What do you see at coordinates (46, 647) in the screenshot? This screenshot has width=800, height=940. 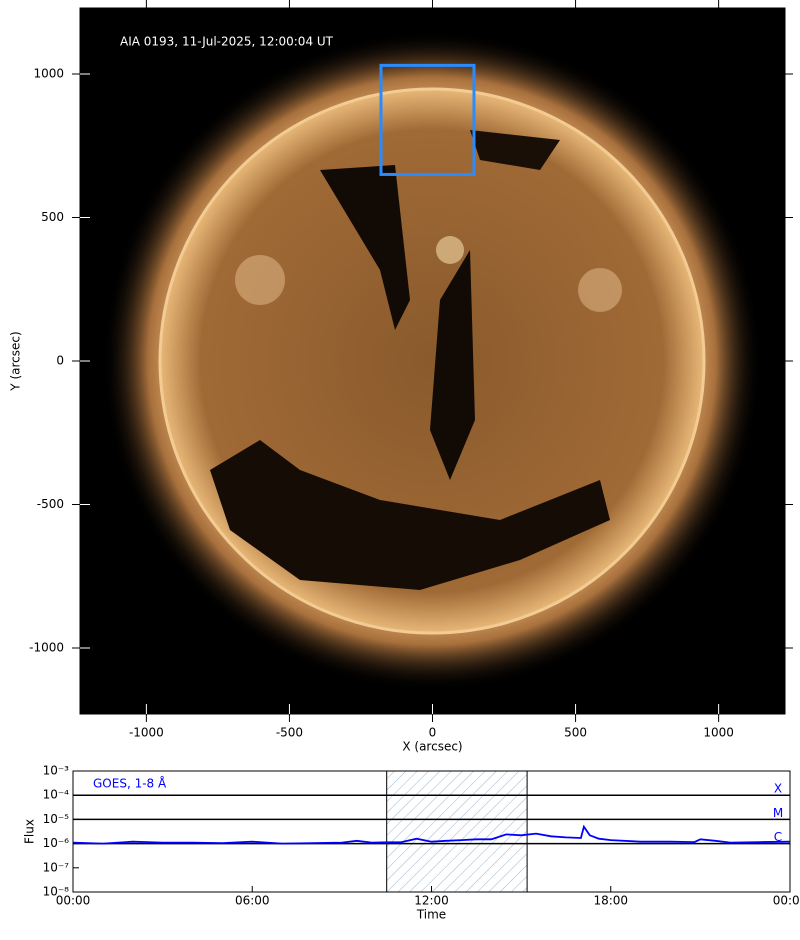 I see `y-tick-label: -1000` at bounding box center [46, 647].